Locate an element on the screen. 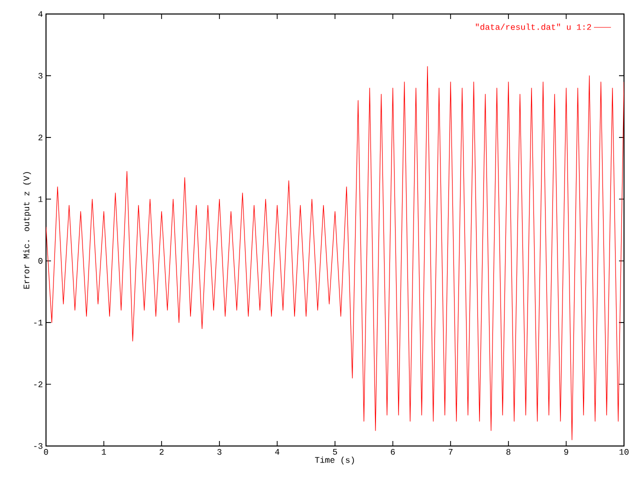 This screenshot has height=480, width=640. x-tick-label: 7 is located at coordinates (450, 452).